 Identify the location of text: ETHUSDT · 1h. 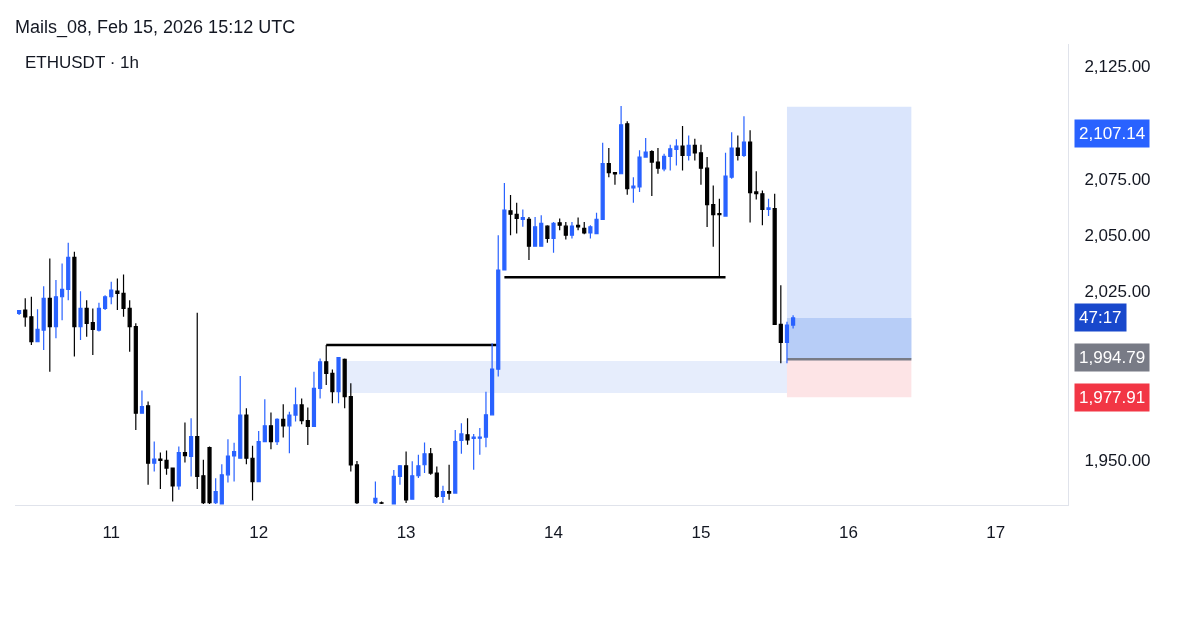
(82, 62).